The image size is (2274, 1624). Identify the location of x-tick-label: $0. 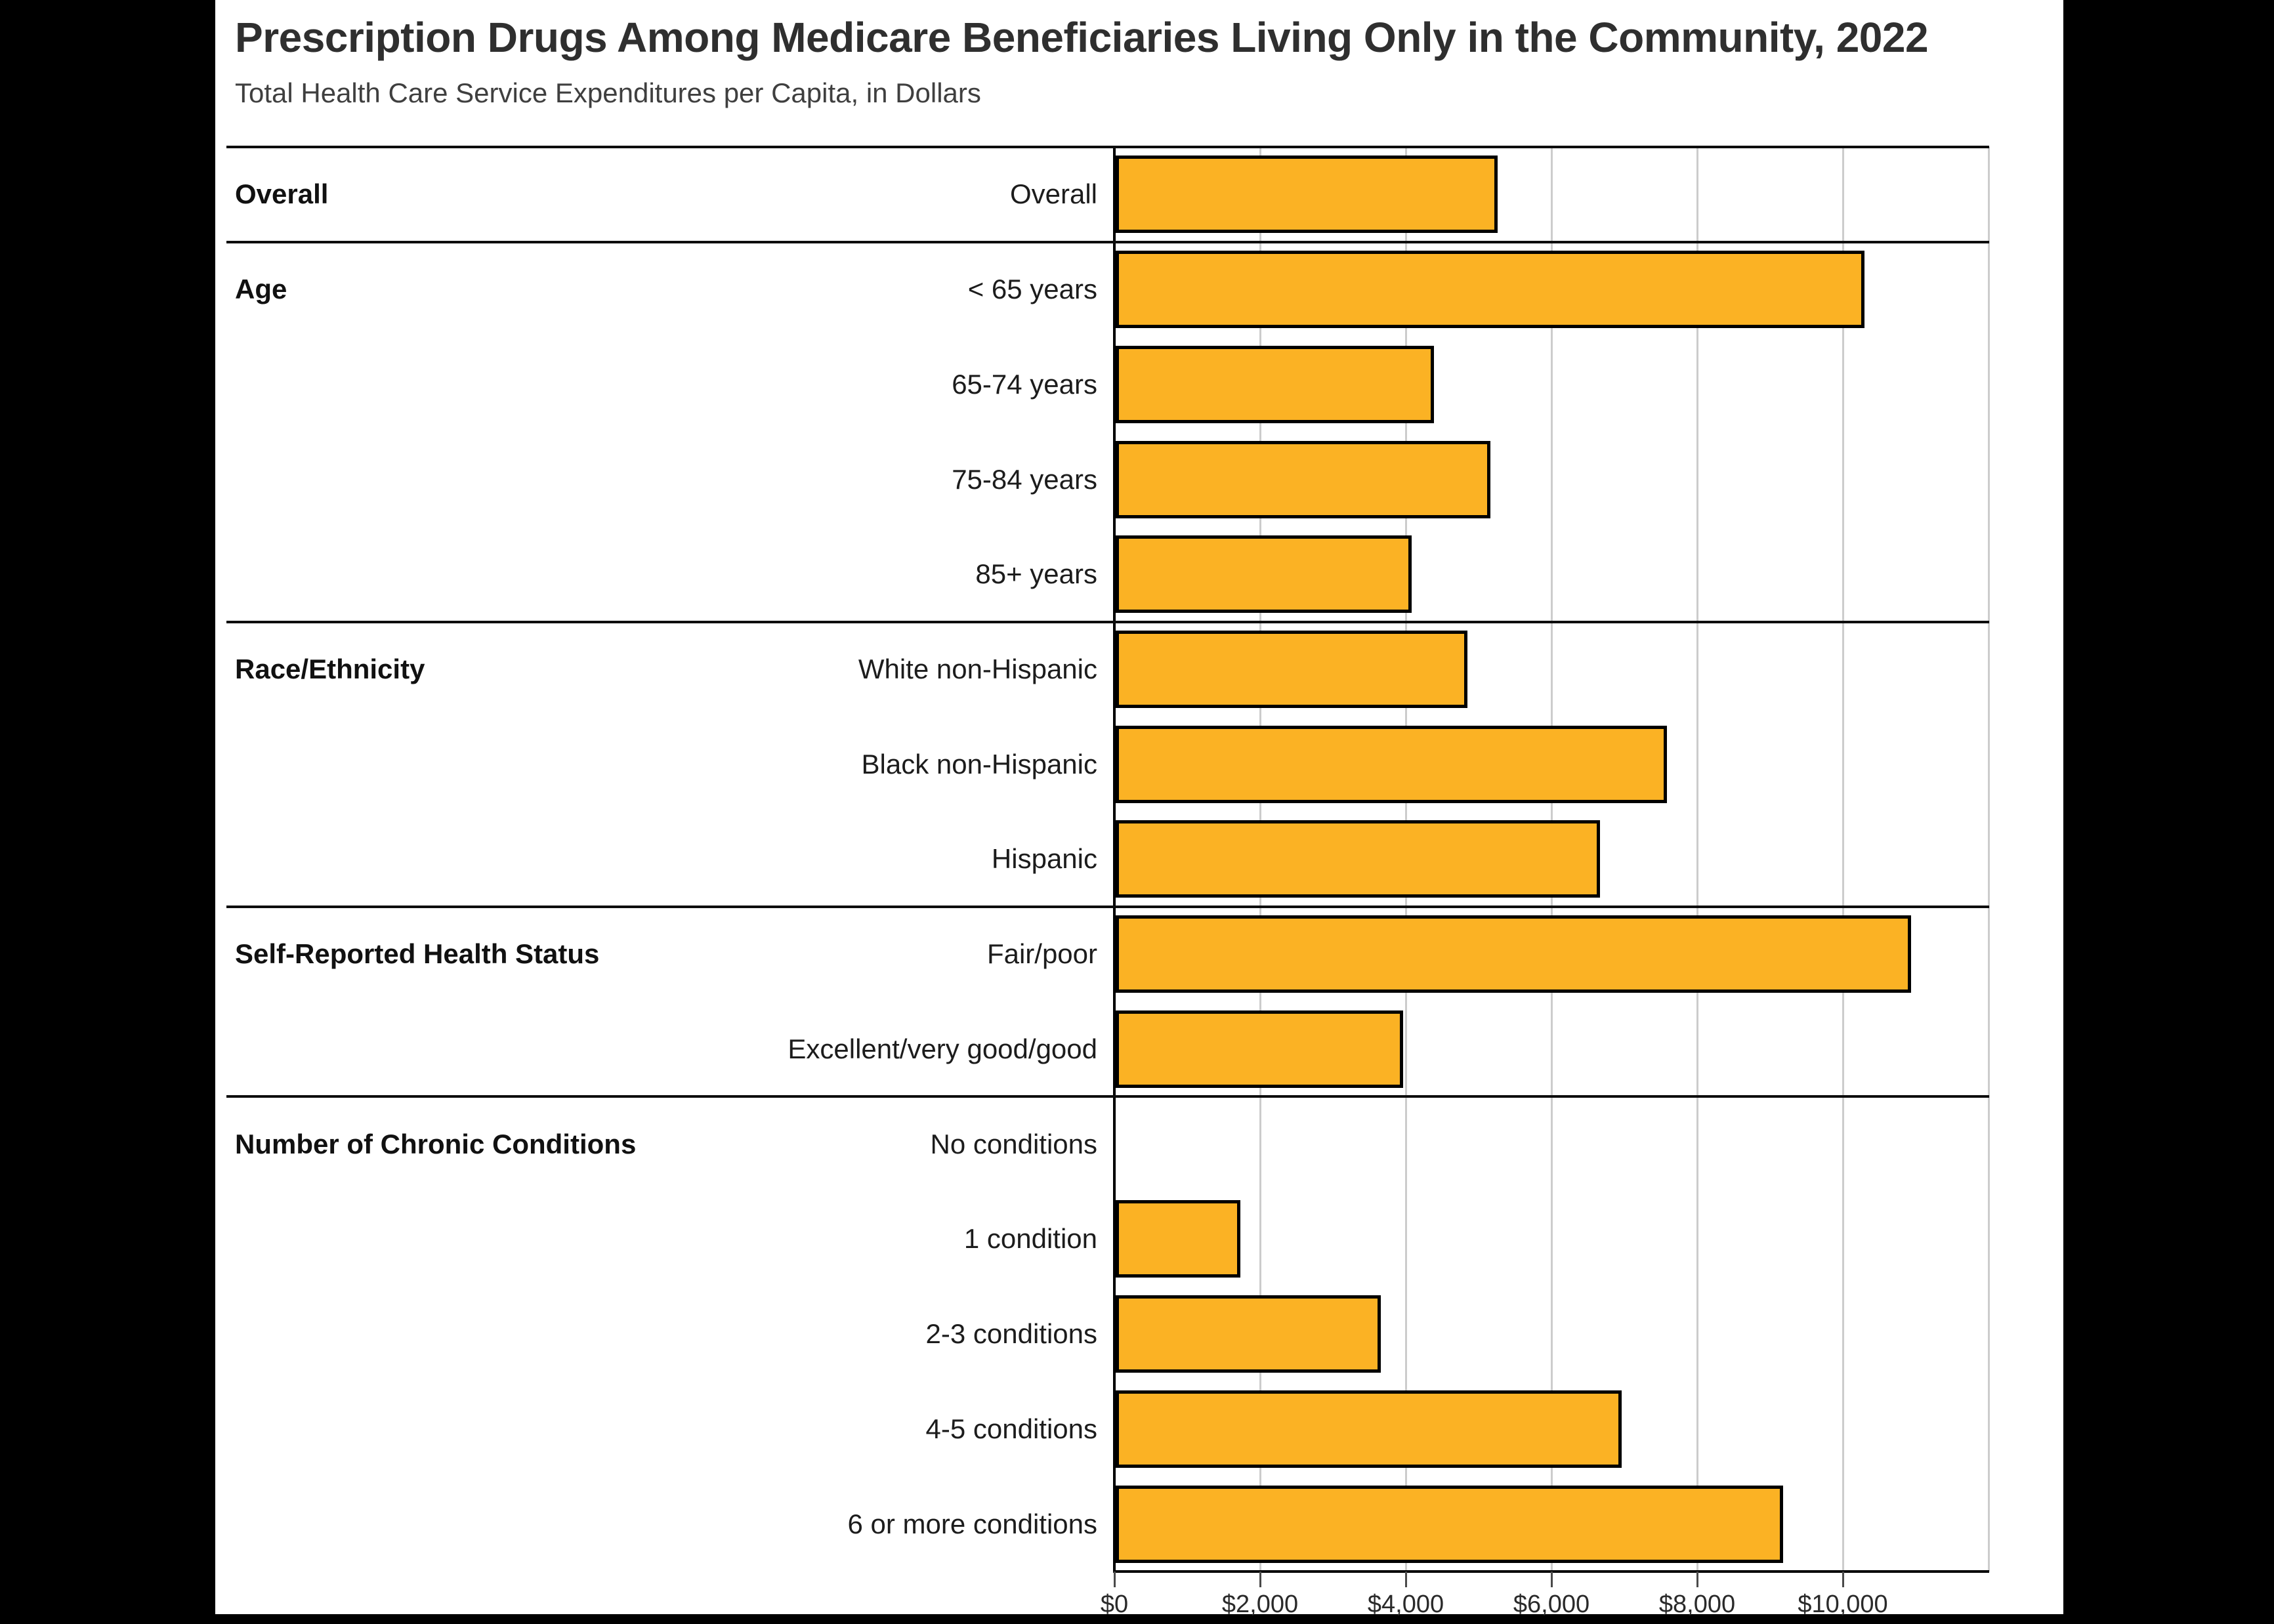
(1114, 1605).